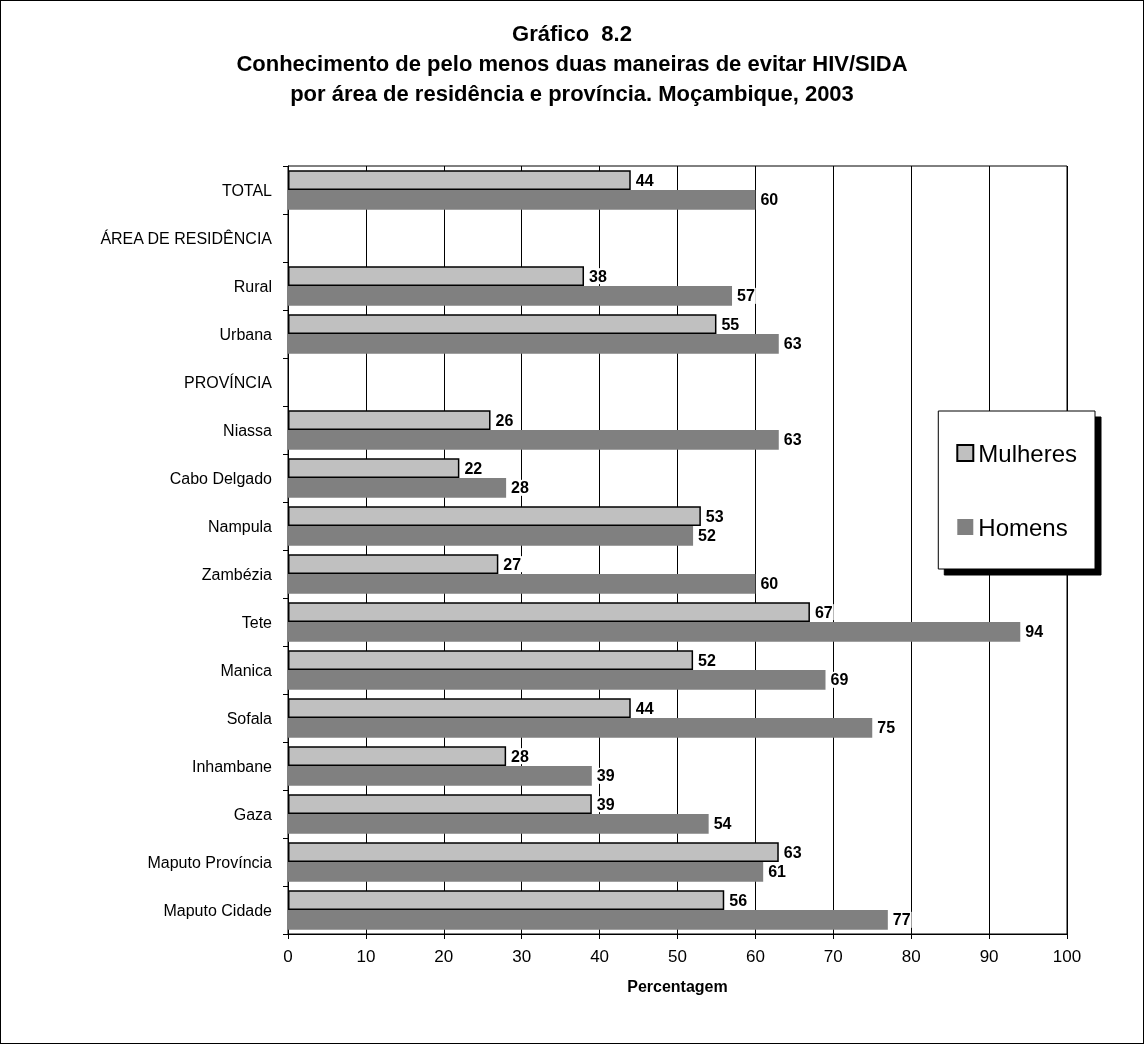 The height and width of the screenshot is (1044, 1144). Describe the element at coordinates (777, 872) in the screenshot. I see `data-label: 61` at that location.